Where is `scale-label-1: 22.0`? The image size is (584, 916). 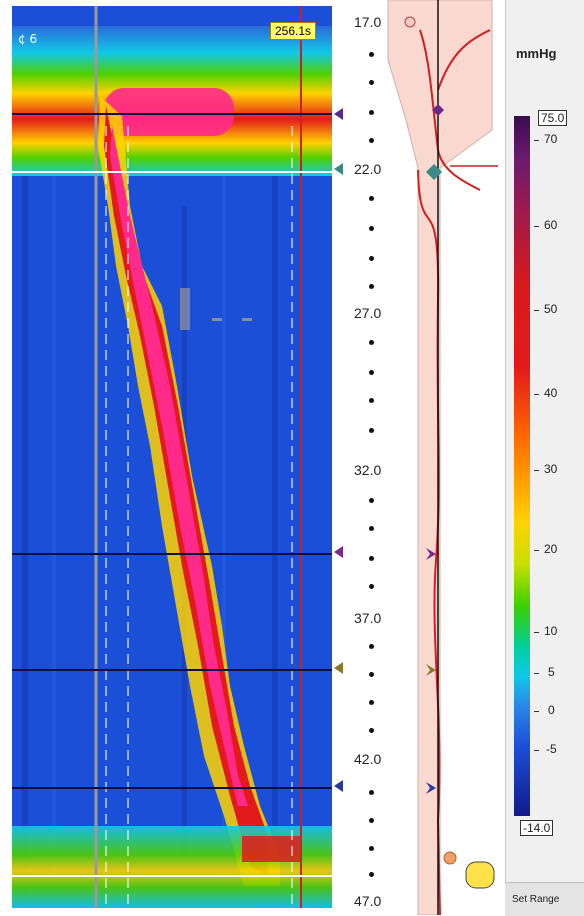
scale-label-1: 22.0 is located at coordinates (367, 169).